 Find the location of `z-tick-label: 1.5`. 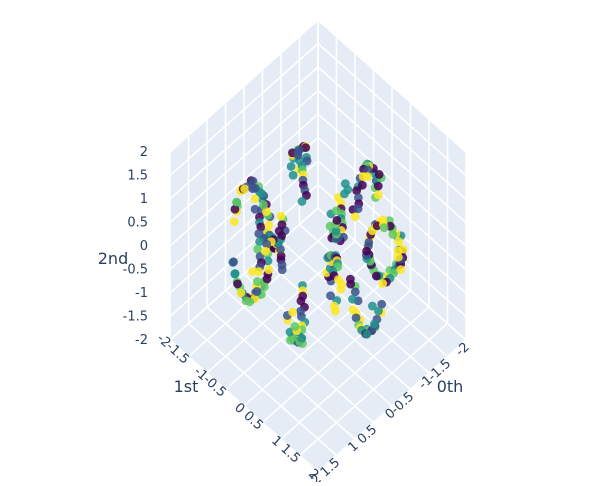

z-tick-label: 1.5 is located at coordinates (137, 176).